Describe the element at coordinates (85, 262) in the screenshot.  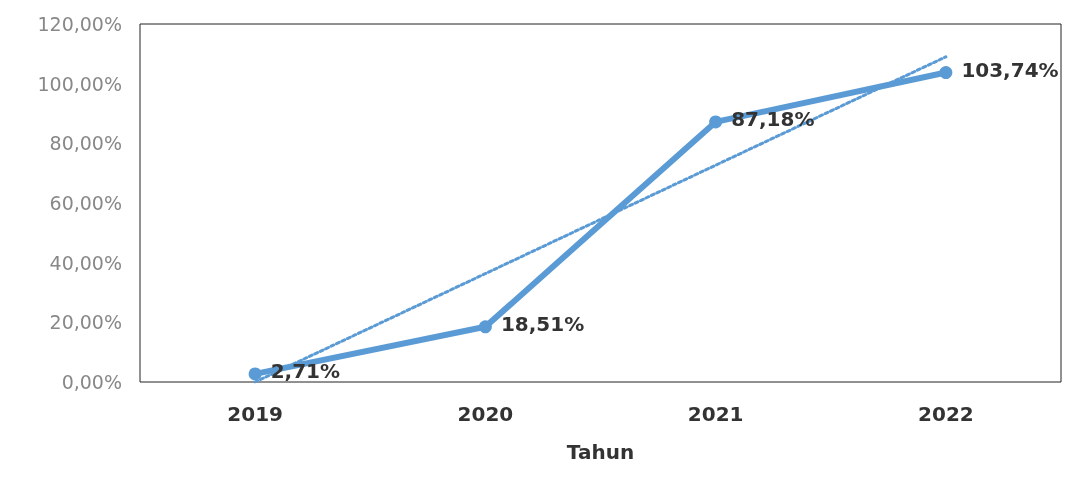
I see `y-tick-label: 40,00%` at that location.